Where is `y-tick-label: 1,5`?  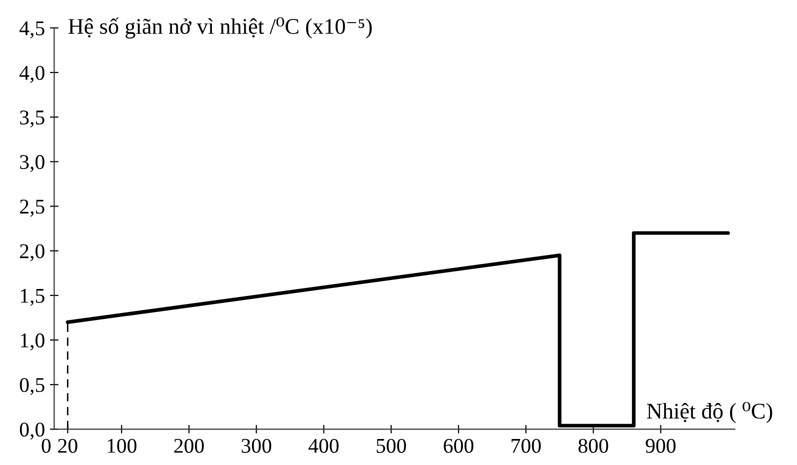
y-tick-label: 1,5 is located at coordinates (32, 297).